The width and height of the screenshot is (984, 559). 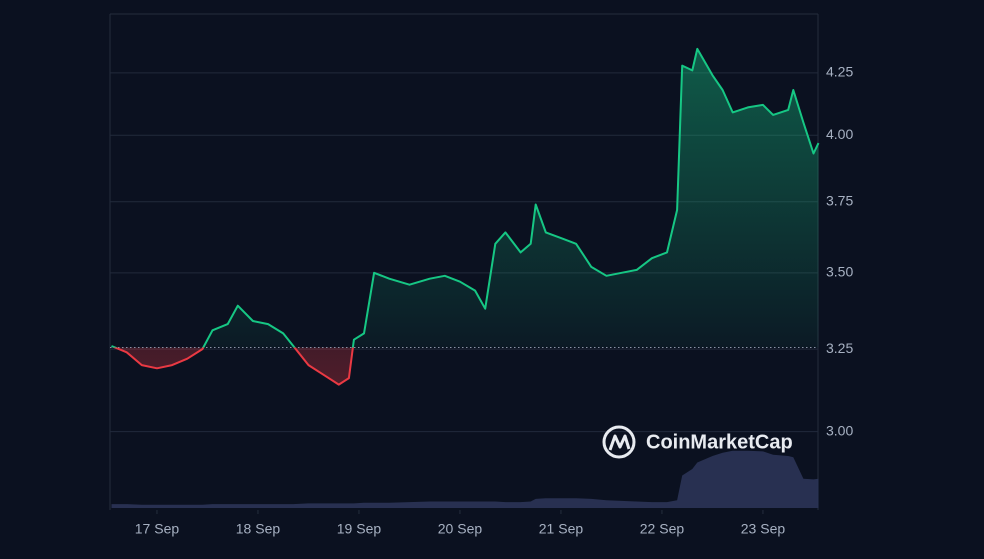 I want to click on watermark-text: CoinMarketCap, so click(x=719, y=442).